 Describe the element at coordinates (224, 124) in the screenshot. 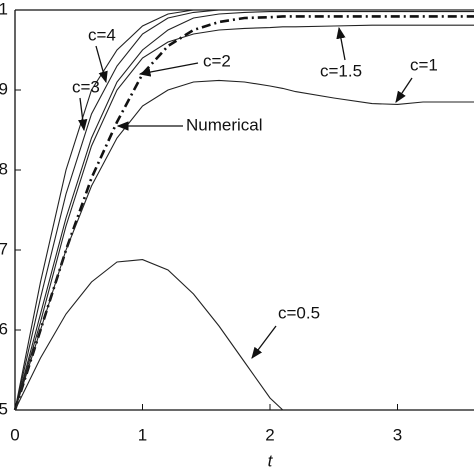

I see `series-label: Numerical` at that location.